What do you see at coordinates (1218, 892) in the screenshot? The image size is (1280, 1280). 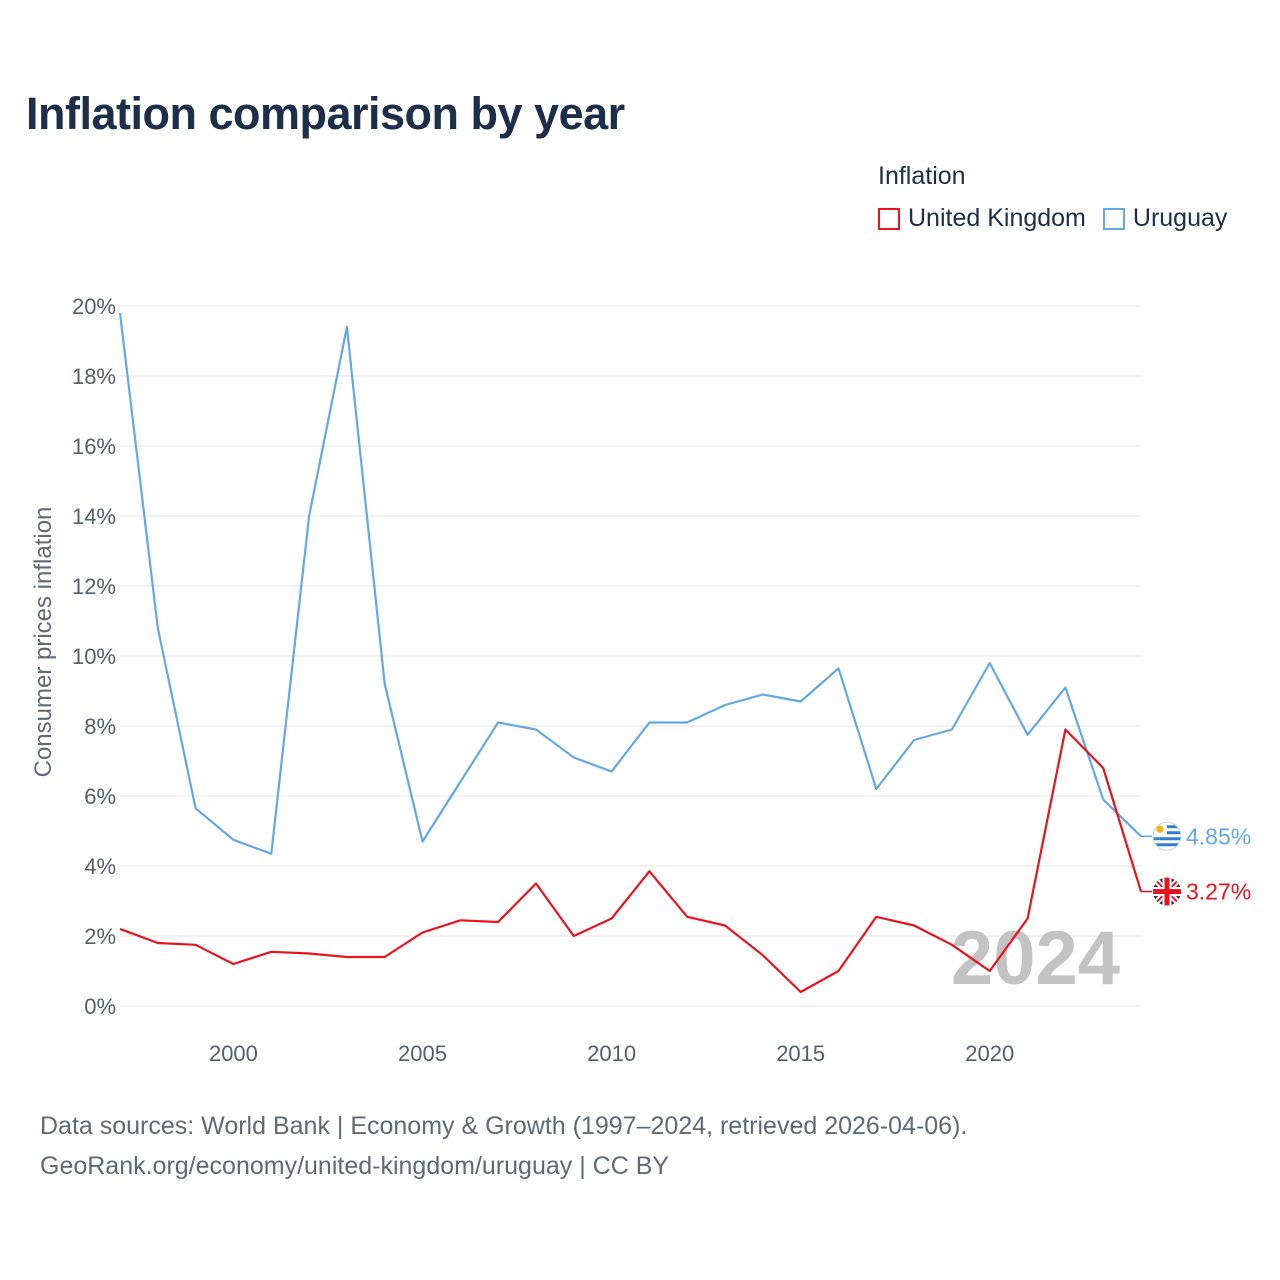 I see `end-label-united-kingdom: 3.27%` at bounding box center [1218, 892].